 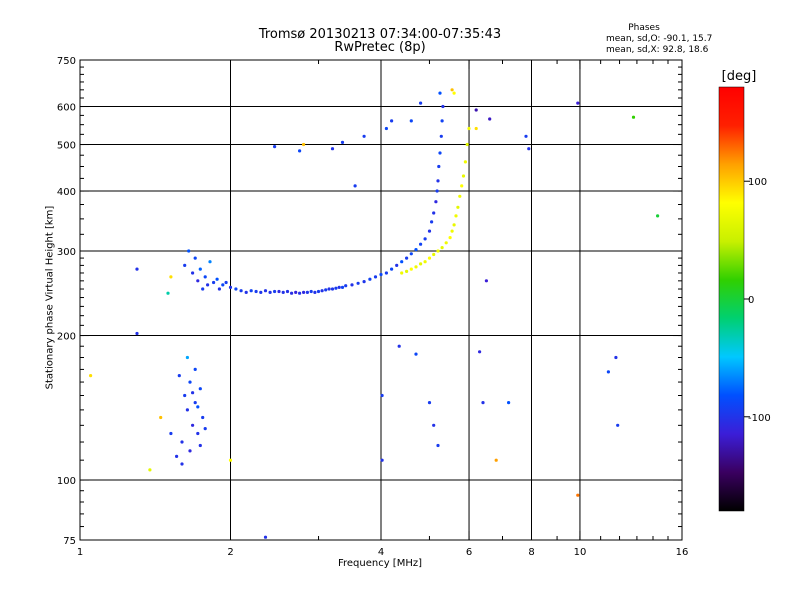 I want to click on y-tick-label: 500, so click(x=66, y=146).